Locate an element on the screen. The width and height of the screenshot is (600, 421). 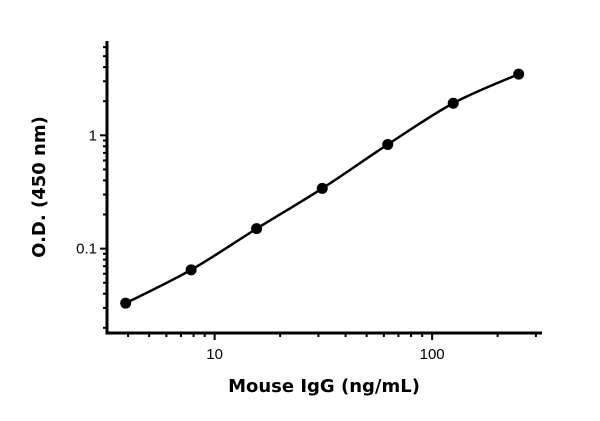
x-tick-label: 10 is located at coordinates (214, 354).